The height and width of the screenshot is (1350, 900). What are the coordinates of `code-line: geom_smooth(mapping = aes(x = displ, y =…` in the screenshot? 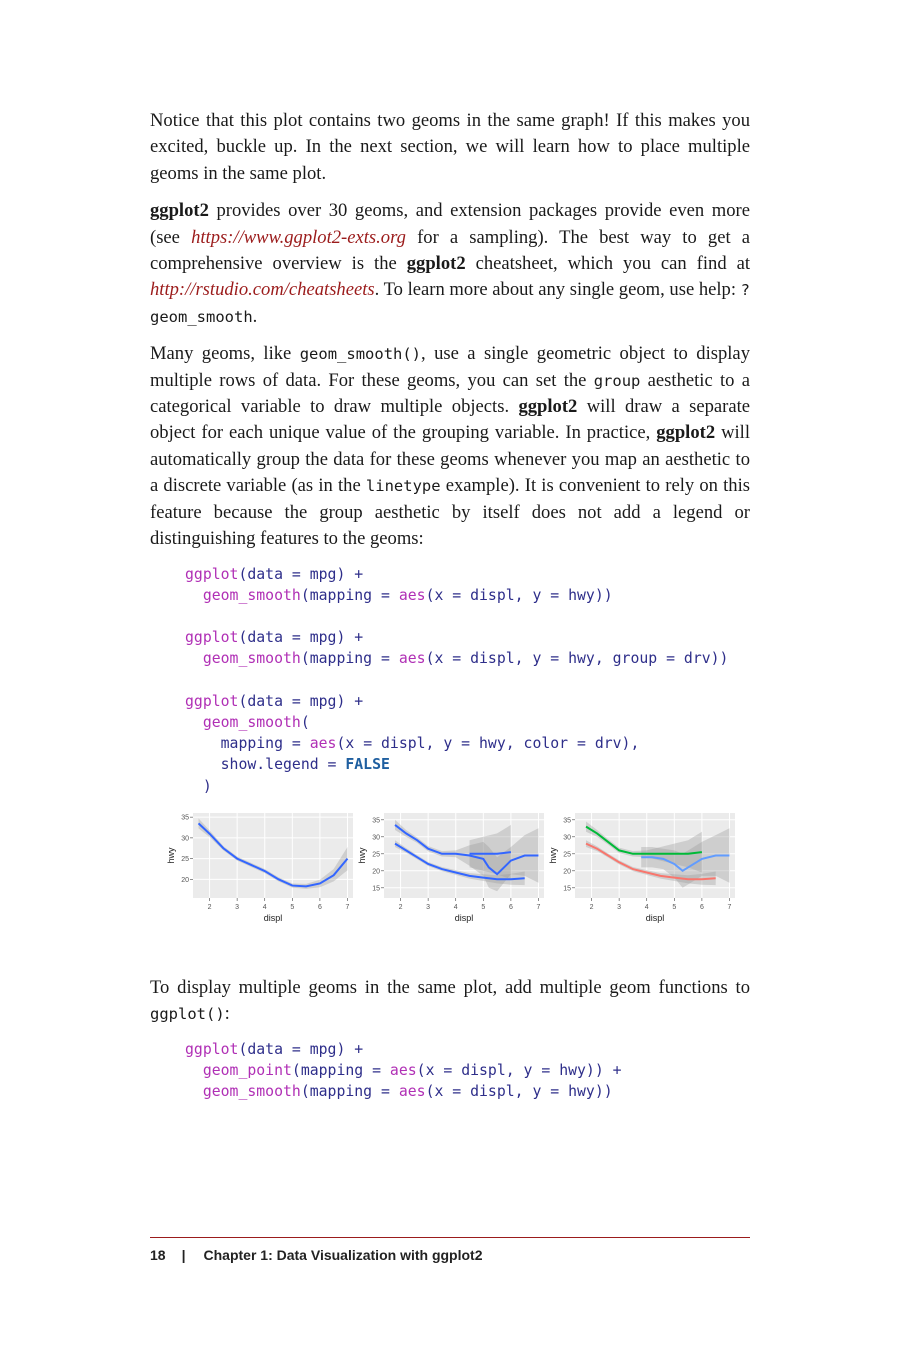 It's located at (467, 658).